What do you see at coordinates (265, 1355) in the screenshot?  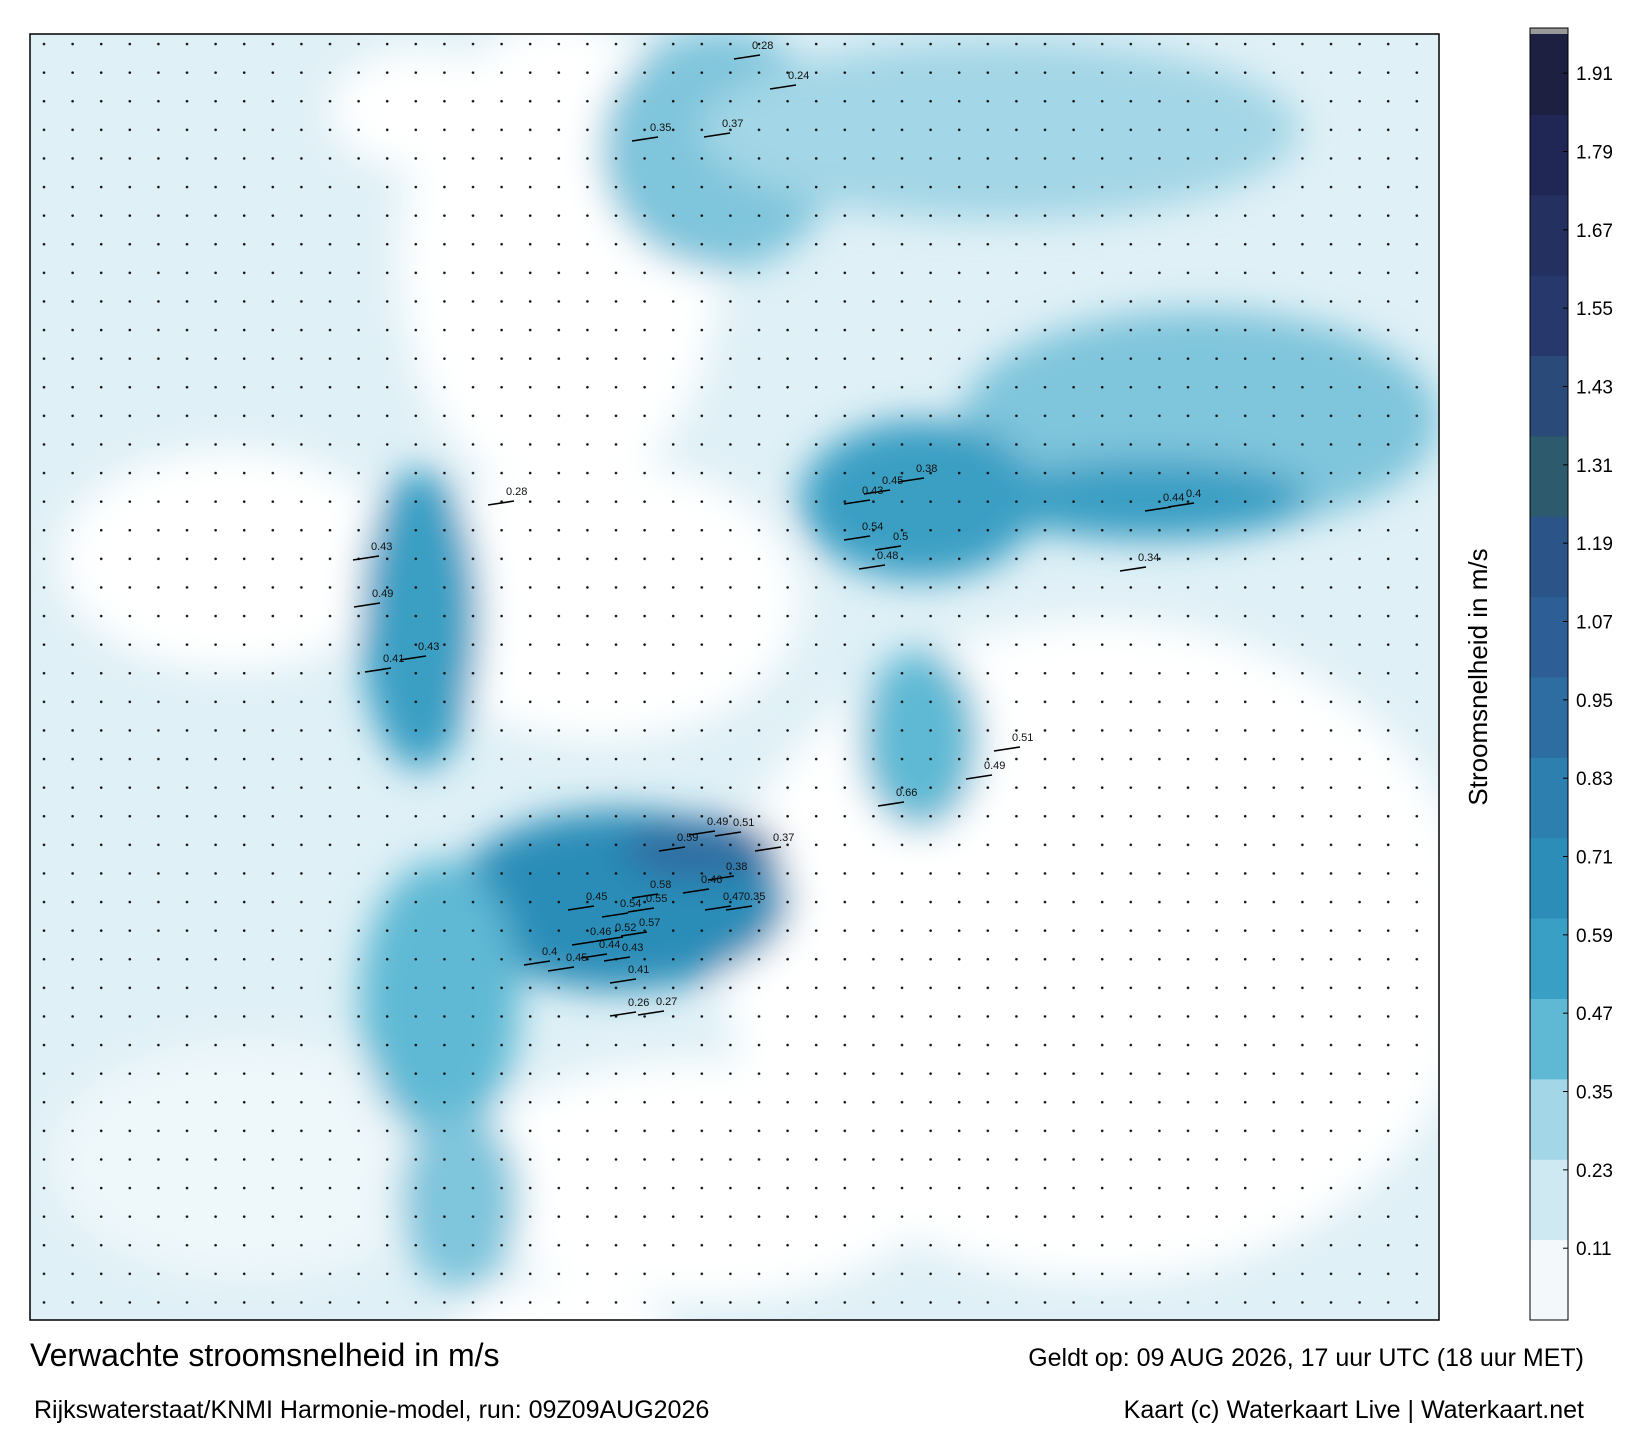 I see `map-title: Verwachte stroomsnelheid in m/s` at bounding box center [265, 1355].